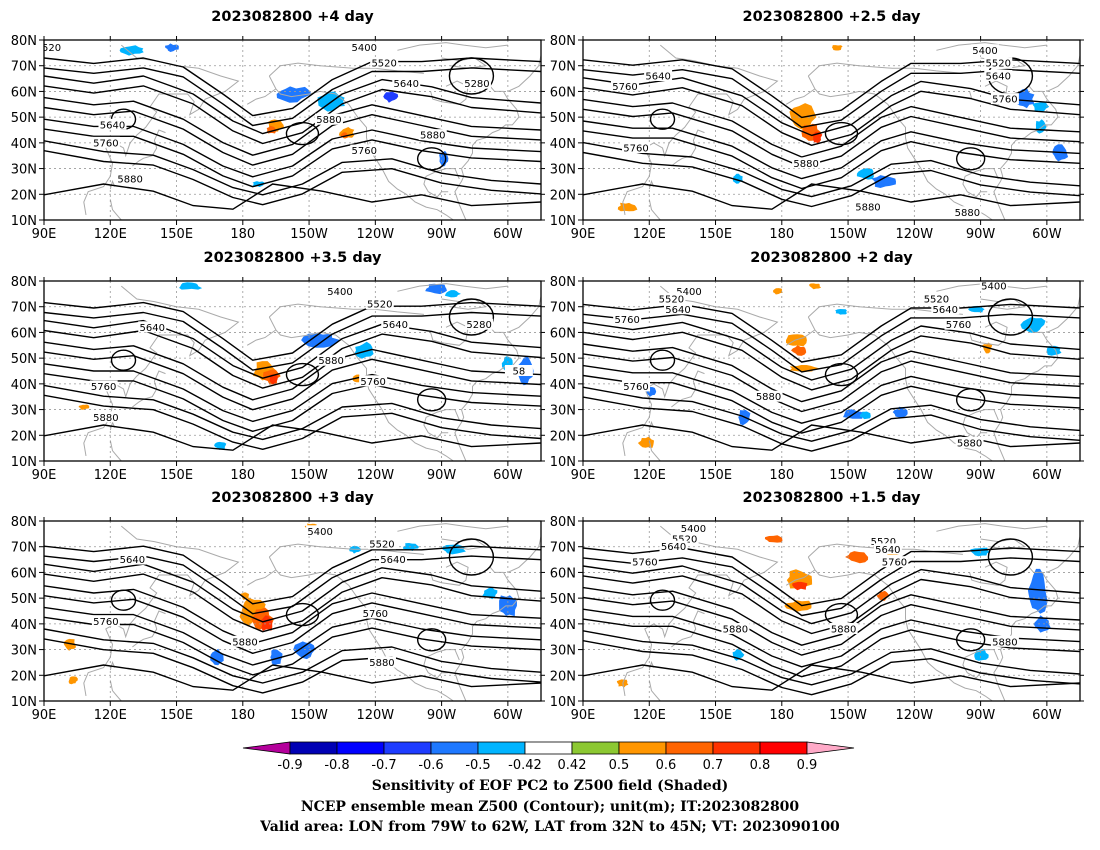 The width and height of the screenshot is (1100, 850). I want to click on contour-label: 5280, so click(478, 325).